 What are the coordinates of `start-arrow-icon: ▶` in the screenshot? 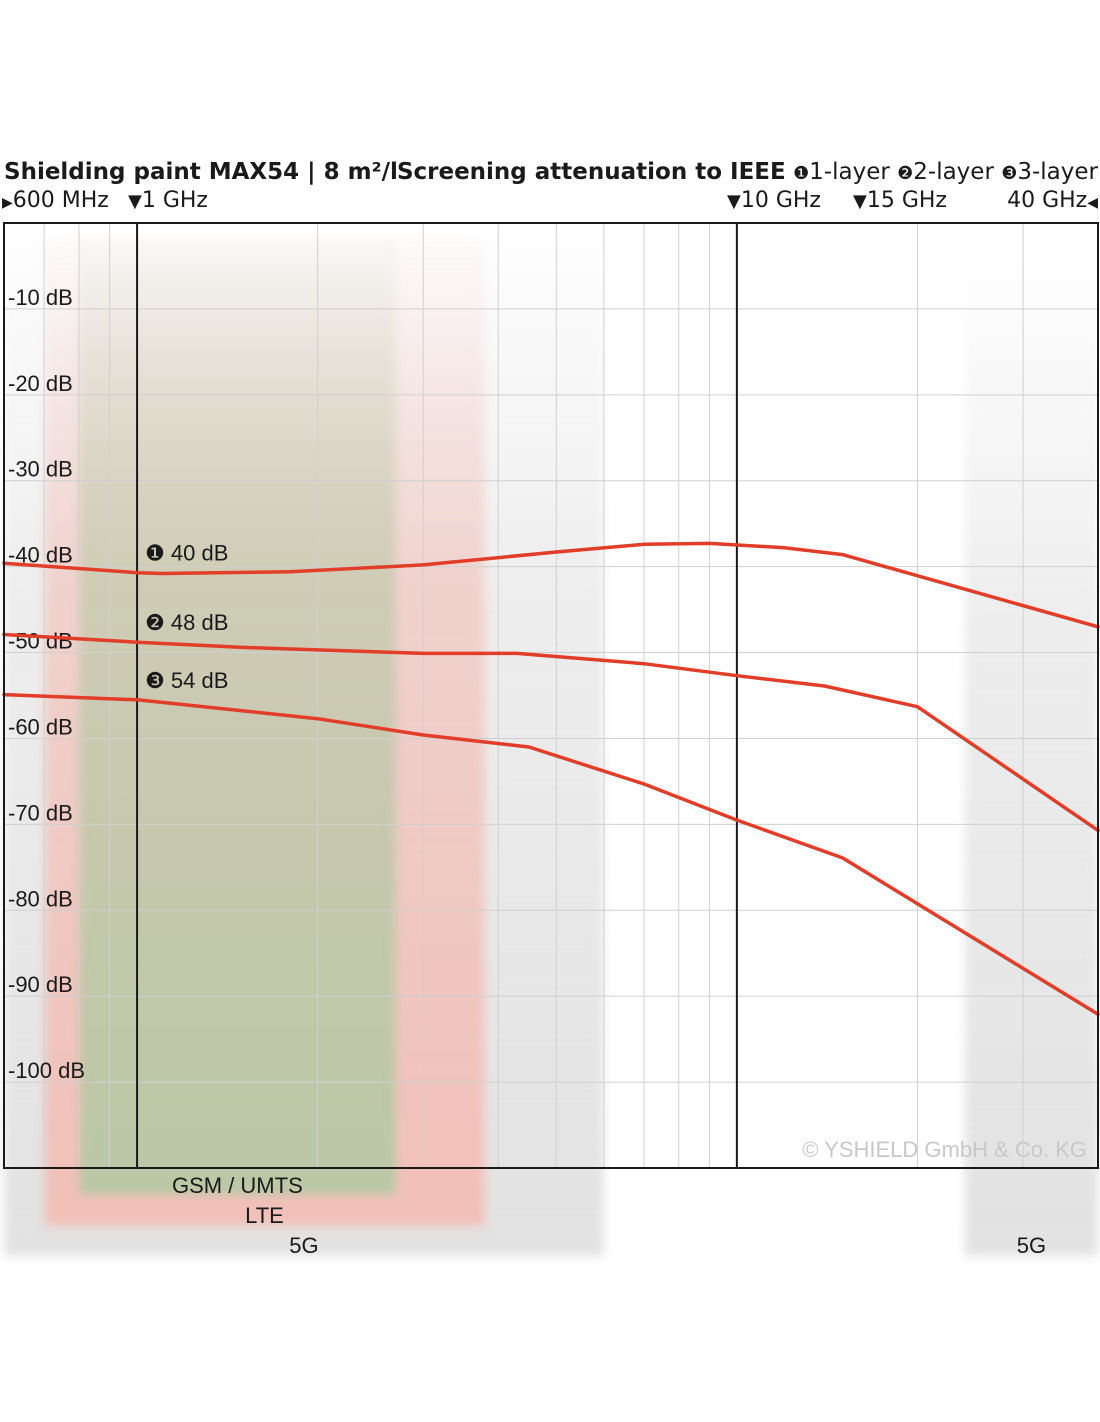 It's located at (7, 203).